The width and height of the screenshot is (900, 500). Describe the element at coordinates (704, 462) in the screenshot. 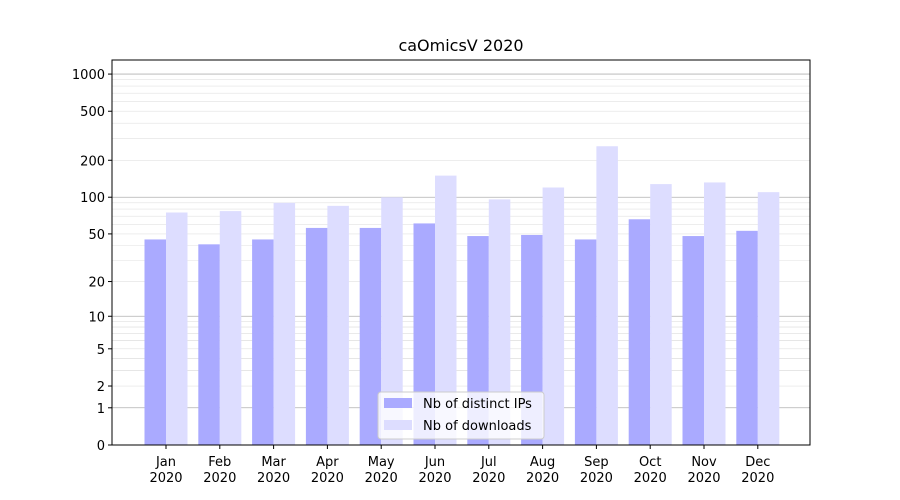

I see `x-tick-label-month: Nov` at that location.